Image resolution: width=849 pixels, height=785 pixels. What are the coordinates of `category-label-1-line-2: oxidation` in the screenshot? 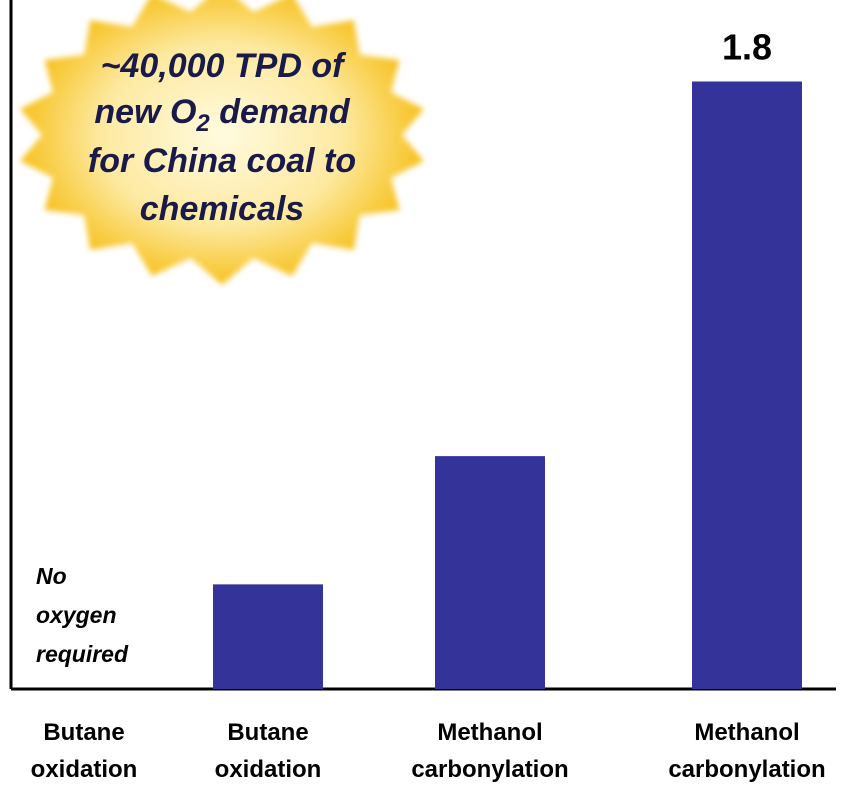 It's located at (84, 769).